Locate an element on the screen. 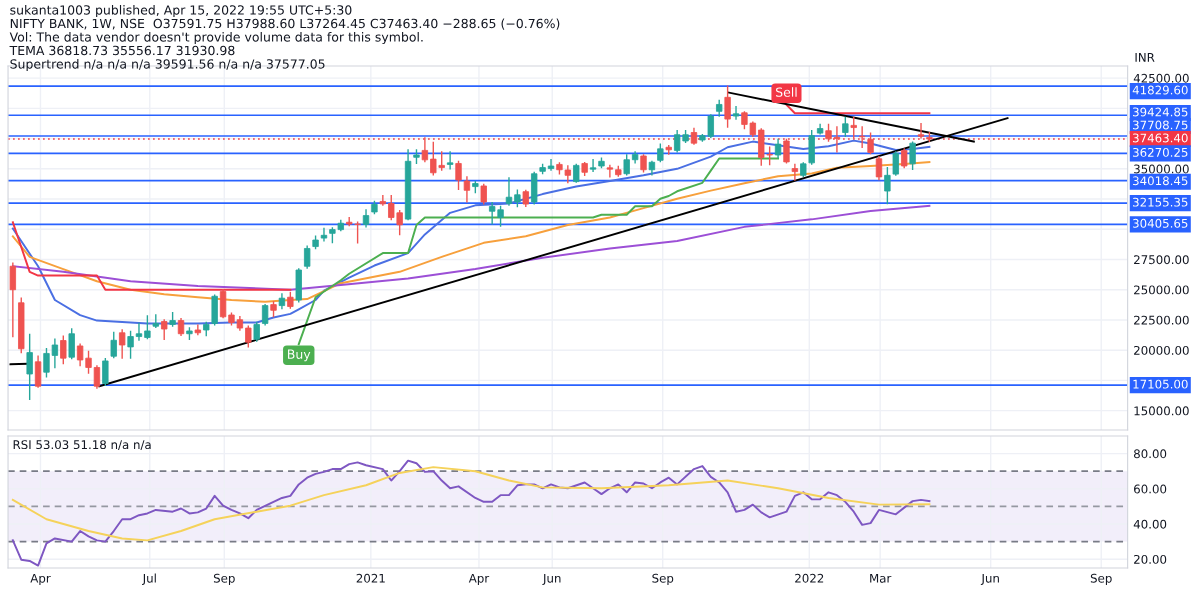  y-tick-label: 15000.00 is located at coordinates (1161, 411).